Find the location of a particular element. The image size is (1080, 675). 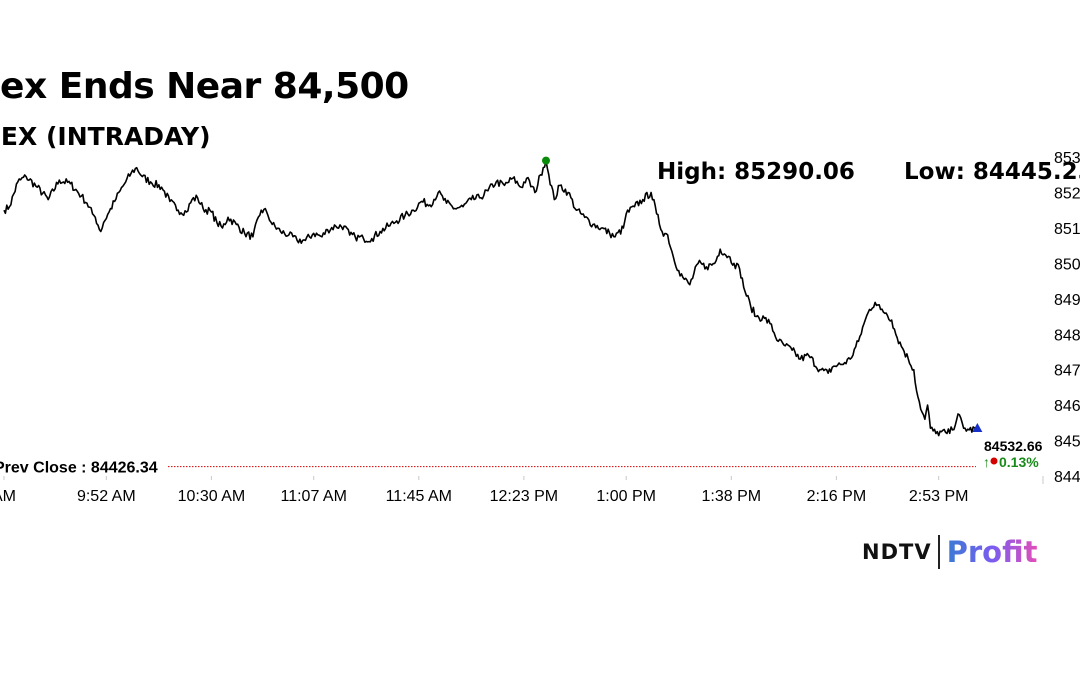

profit-wordmark: Profit is located at coordinates (992, 552).